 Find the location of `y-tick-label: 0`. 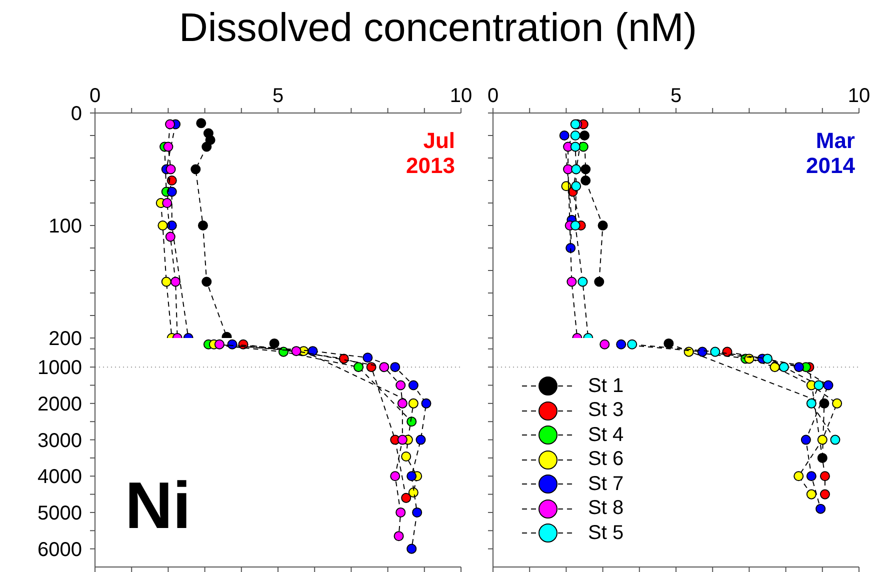

y-tick-label: 0 is located at coordinates (76, 114).